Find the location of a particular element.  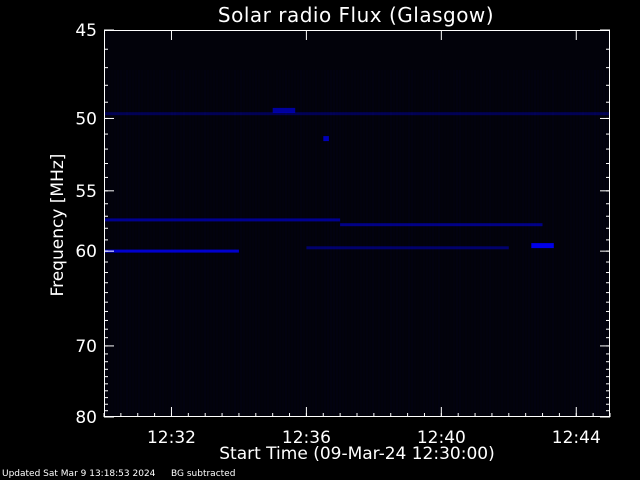

x-tick-label: 12:32 is located at coordinates (171, 438).